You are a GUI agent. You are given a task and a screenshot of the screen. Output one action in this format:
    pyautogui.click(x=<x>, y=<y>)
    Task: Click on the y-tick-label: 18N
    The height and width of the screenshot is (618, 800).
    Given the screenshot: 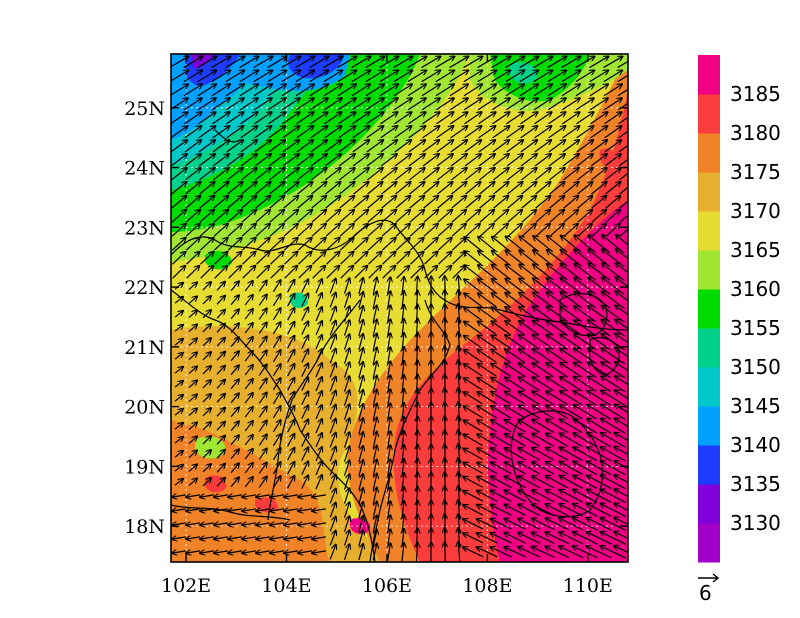 What is the action you would take?
    pyautogui.click(x=144, y=527)
    